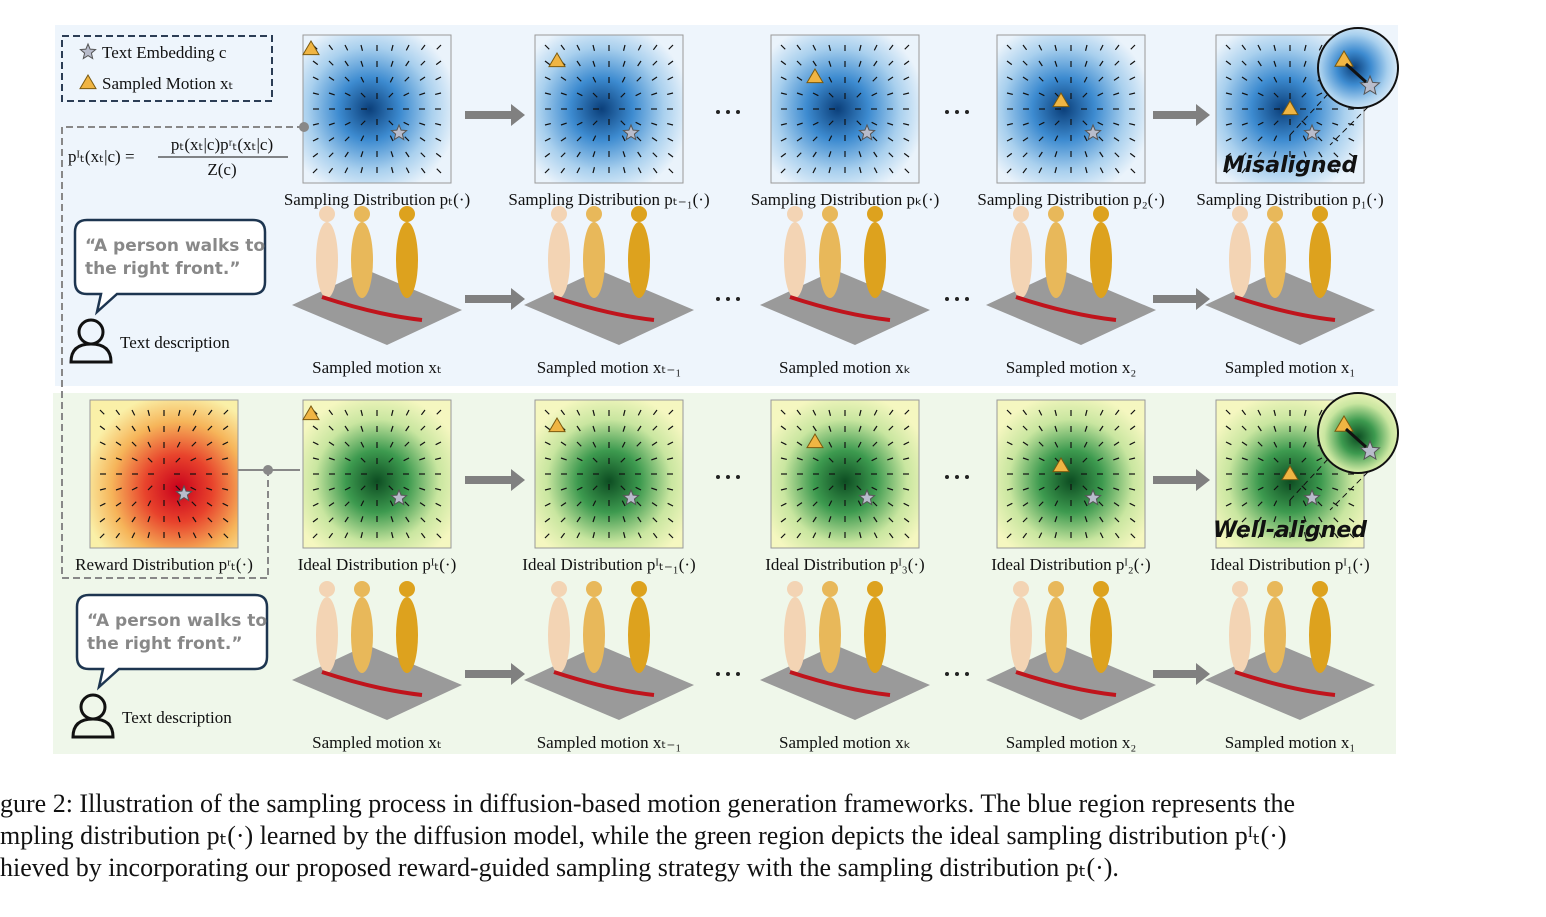 Image resolution: width=1546 pixels, height=917 pixels. I want to click on dashed-connector, so click(182, 352).